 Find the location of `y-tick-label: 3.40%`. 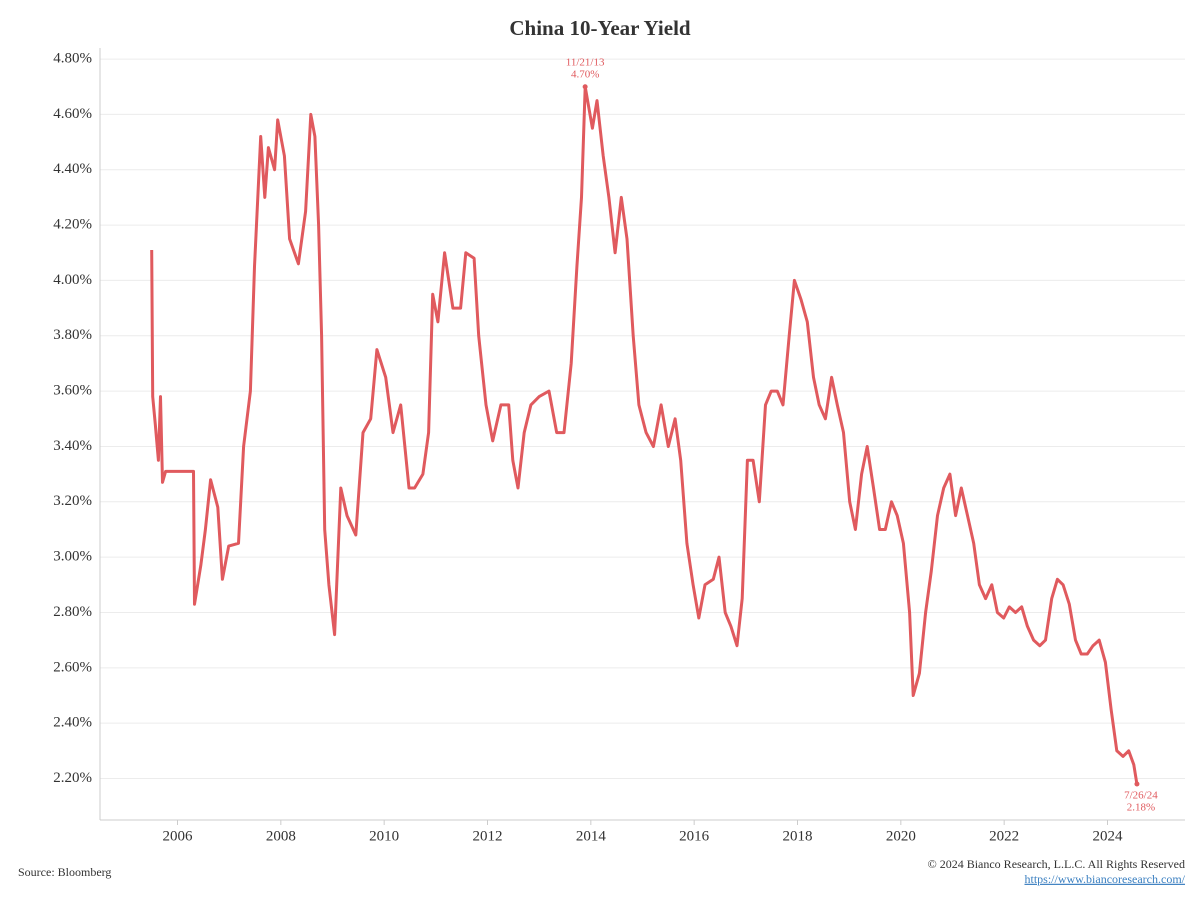

y-tick-label: 3.40% is located at coordinates (72, 446).